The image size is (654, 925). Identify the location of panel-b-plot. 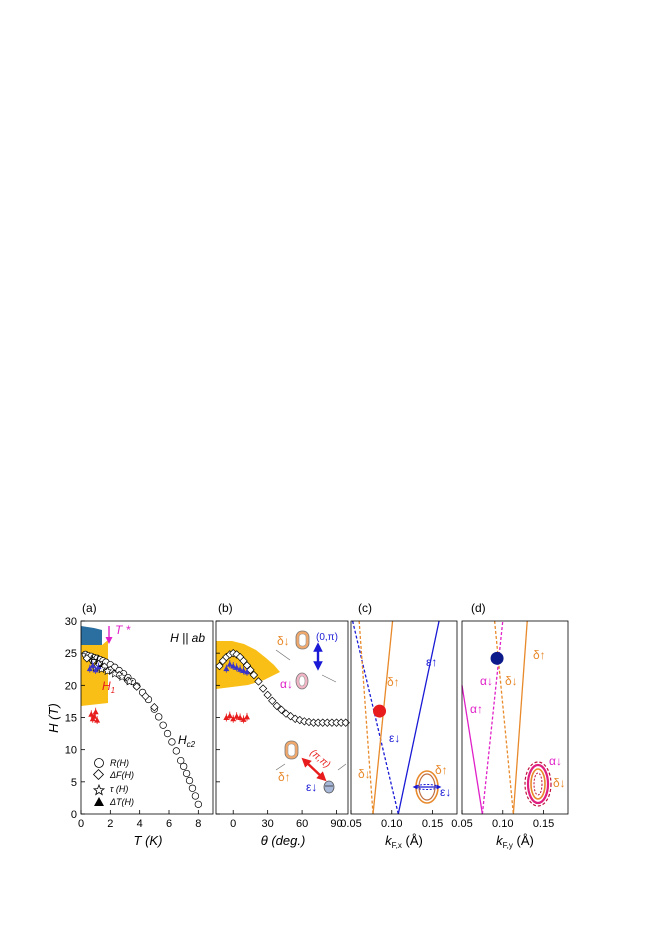
(282, 687).